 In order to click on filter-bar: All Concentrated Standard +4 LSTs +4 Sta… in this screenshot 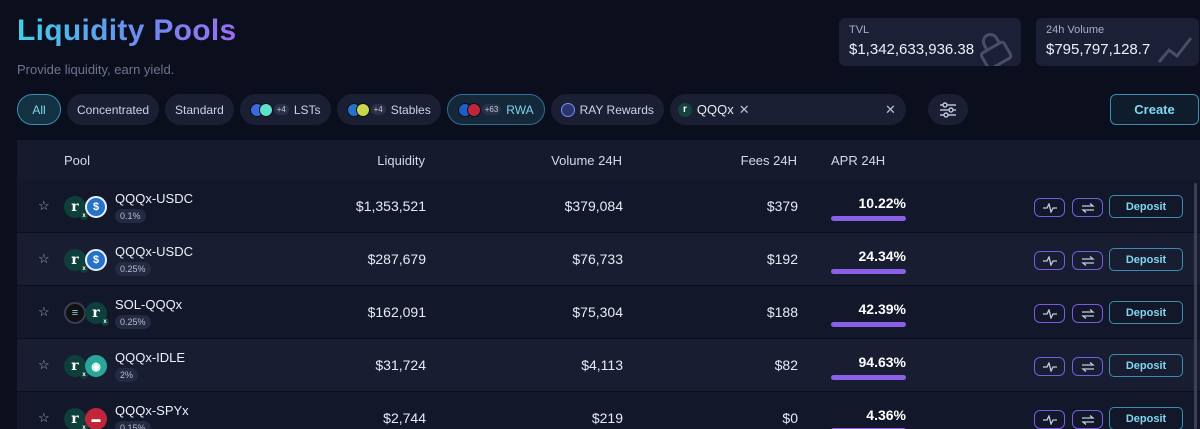, I will do `click(492, 109)`.